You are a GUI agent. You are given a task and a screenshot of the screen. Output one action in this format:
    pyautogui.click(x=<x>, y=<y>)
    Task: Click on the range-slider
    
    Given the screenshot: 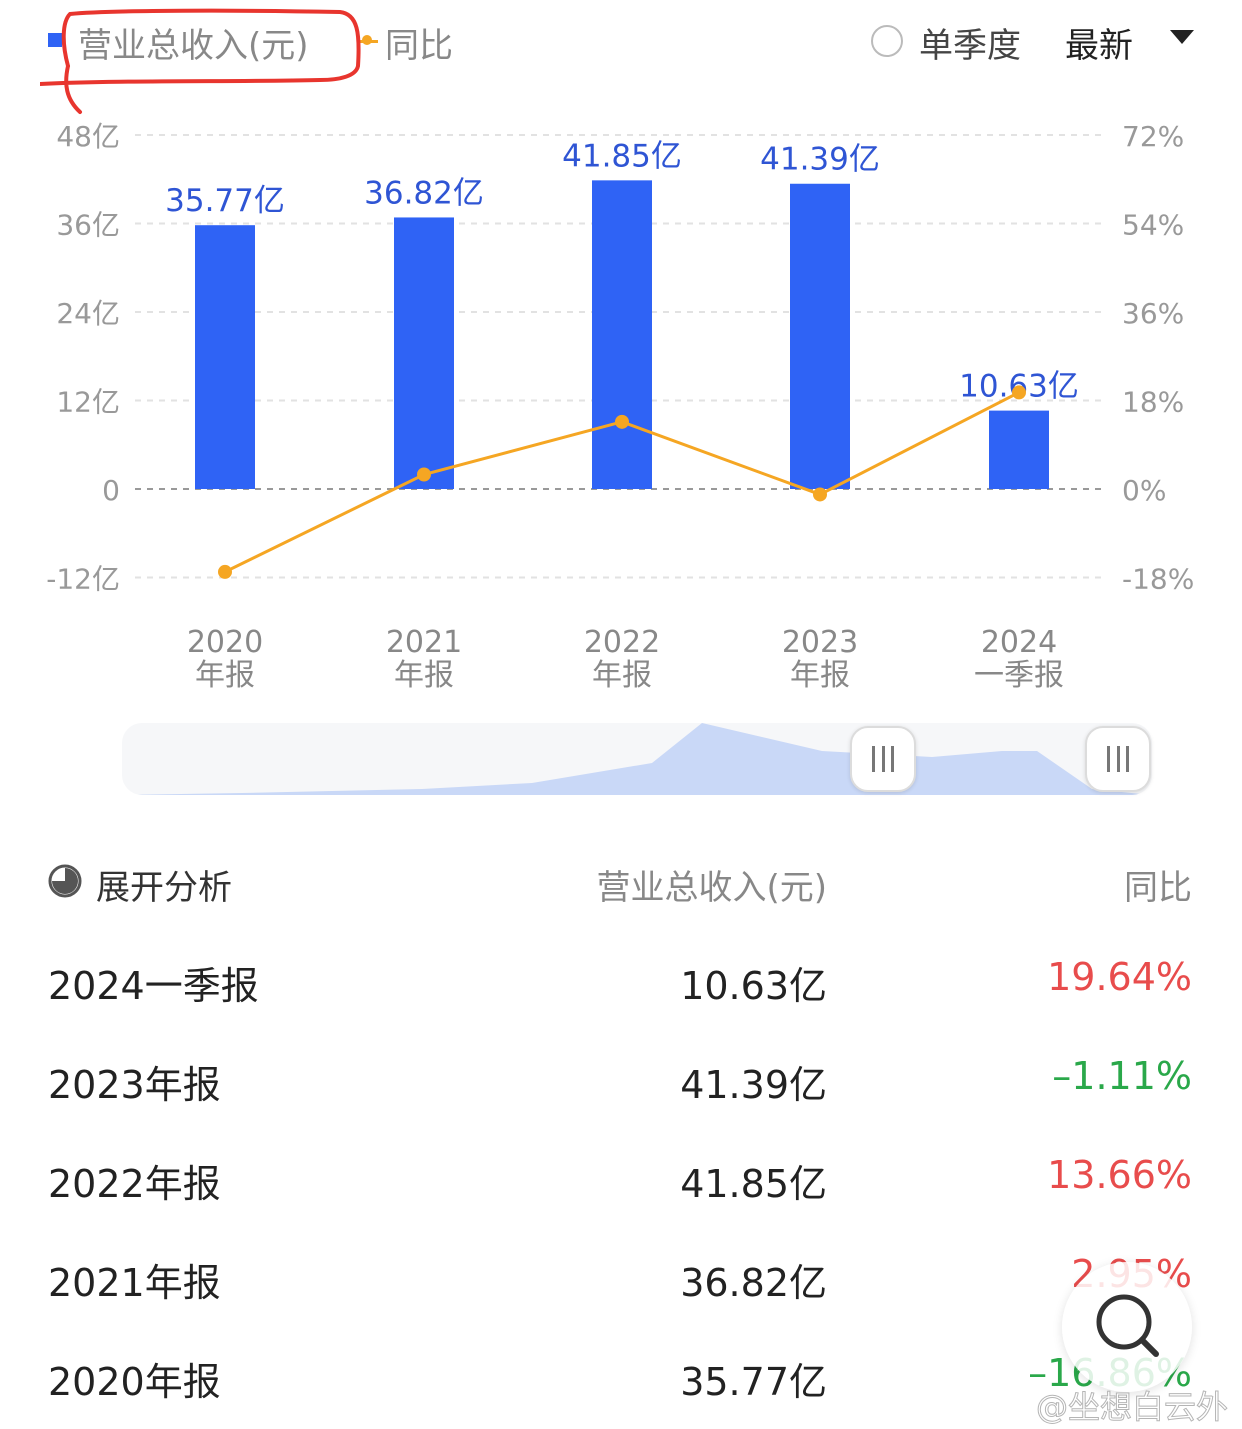 What is the action you would take?
    pyautogui.click(x=637, y=759)
    